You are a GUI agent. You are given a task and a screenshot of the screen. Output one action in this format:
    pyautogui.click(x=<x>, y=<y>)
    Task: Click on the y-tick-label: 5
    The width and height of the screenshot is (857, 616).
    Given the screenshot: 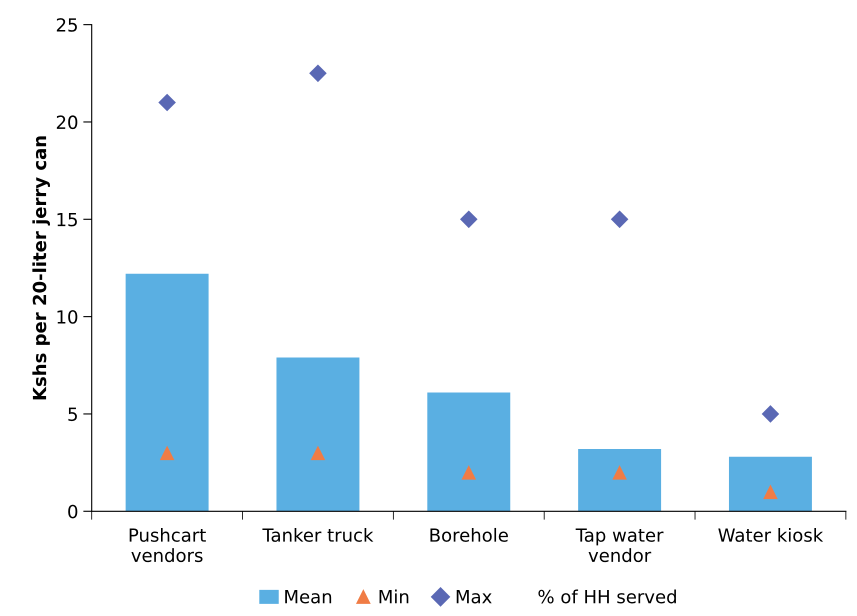 What is the action you would take?
    pyautogui.click(x=72, y=415)
    